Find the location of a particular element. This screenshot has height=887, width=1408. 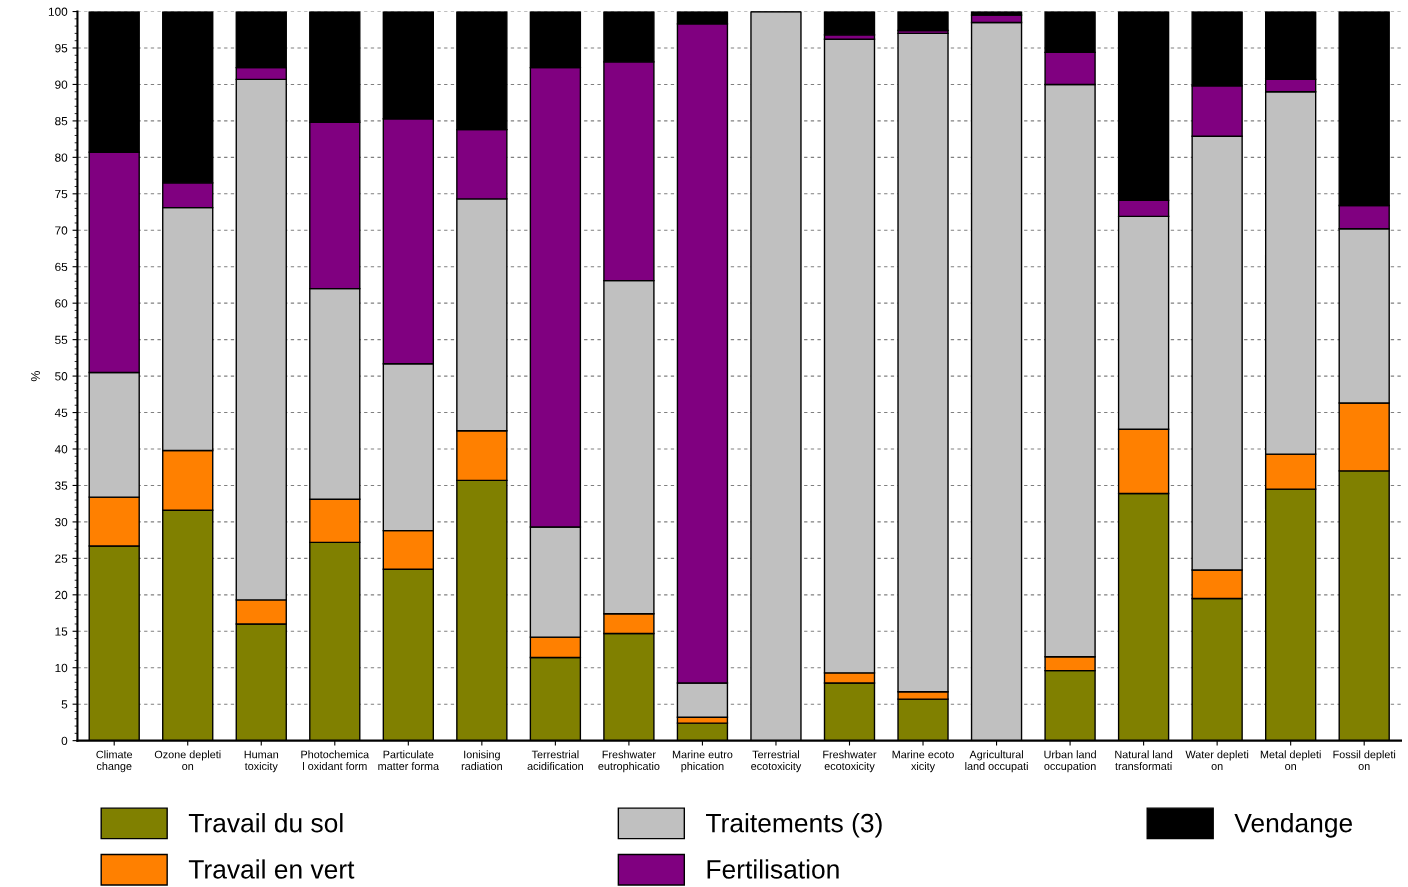

x-tick-label: Marine eutro phication is located at coordinates (702, 761).